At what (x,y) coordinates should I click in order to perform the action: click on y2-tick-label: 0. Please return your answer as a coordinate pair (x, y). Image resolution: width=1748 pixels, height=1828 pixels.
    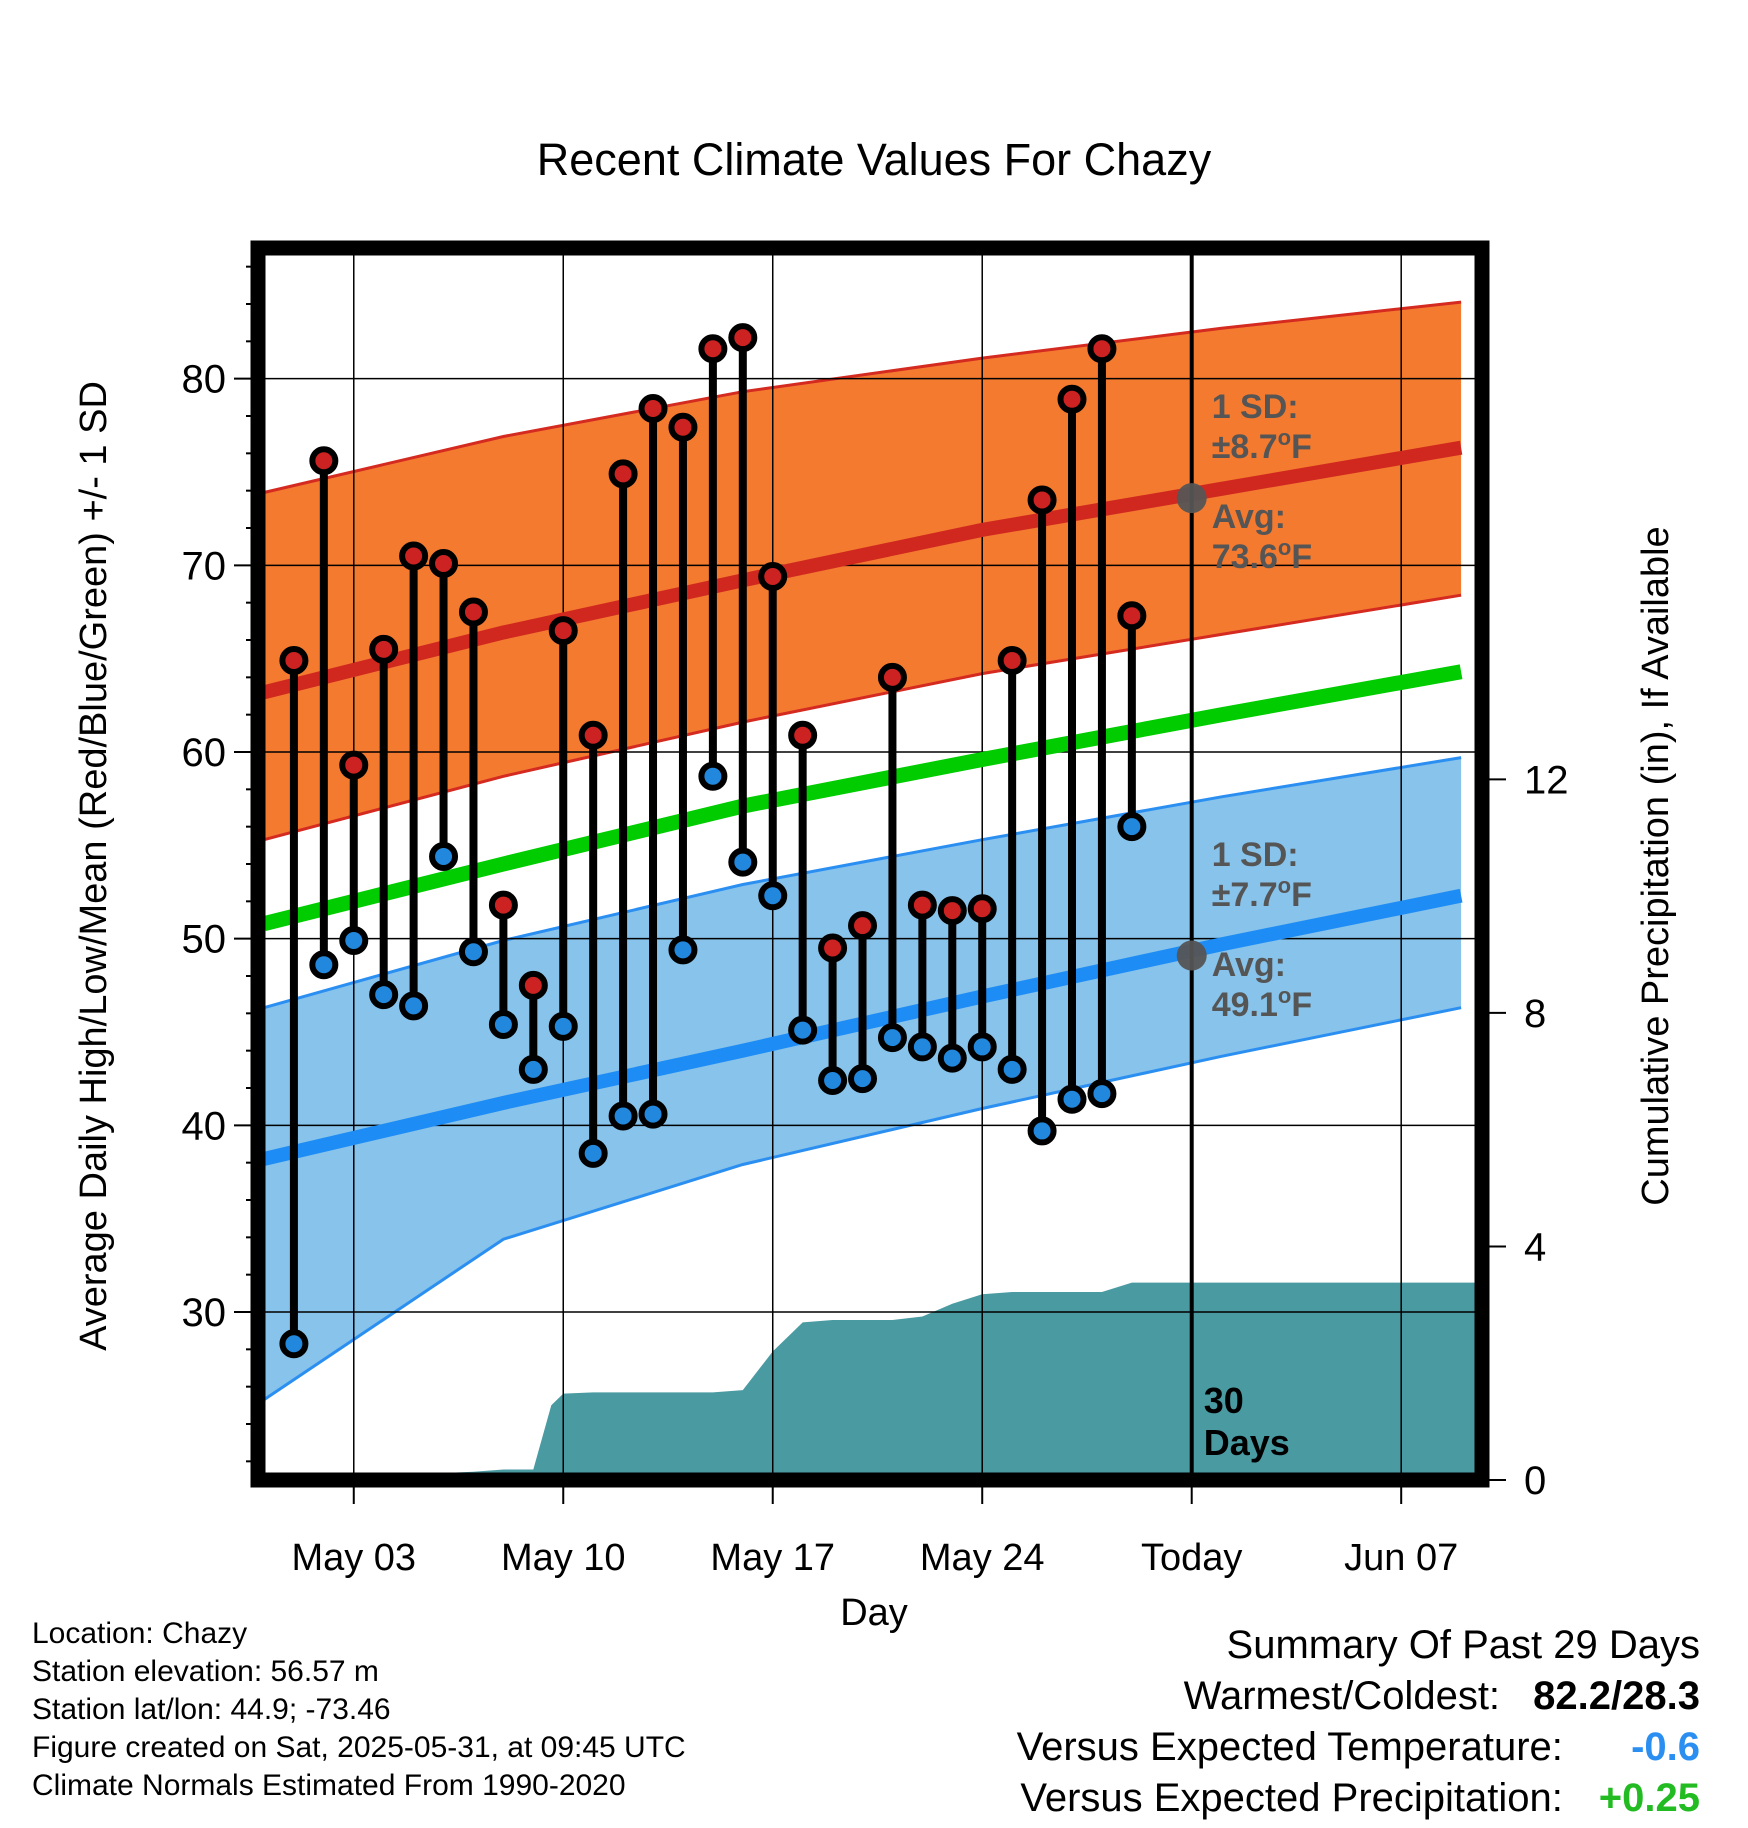
    Looking at the image, I should click on (1535, 1481).